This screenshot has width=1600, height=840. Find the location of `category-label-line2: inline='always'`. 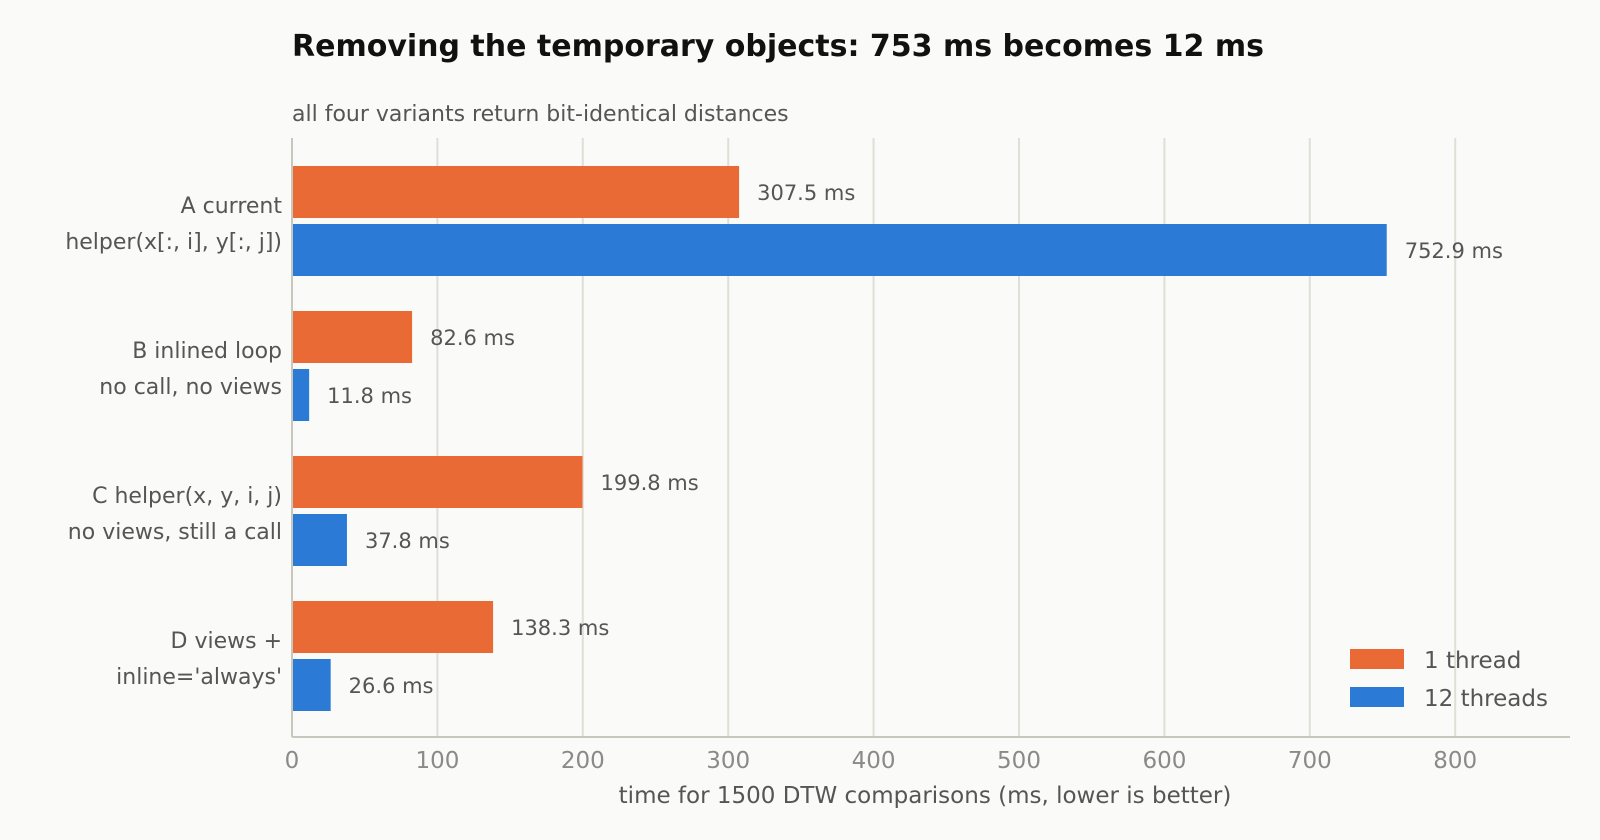

category-label-line2: inline='always' is located at coordinates (199, 677).